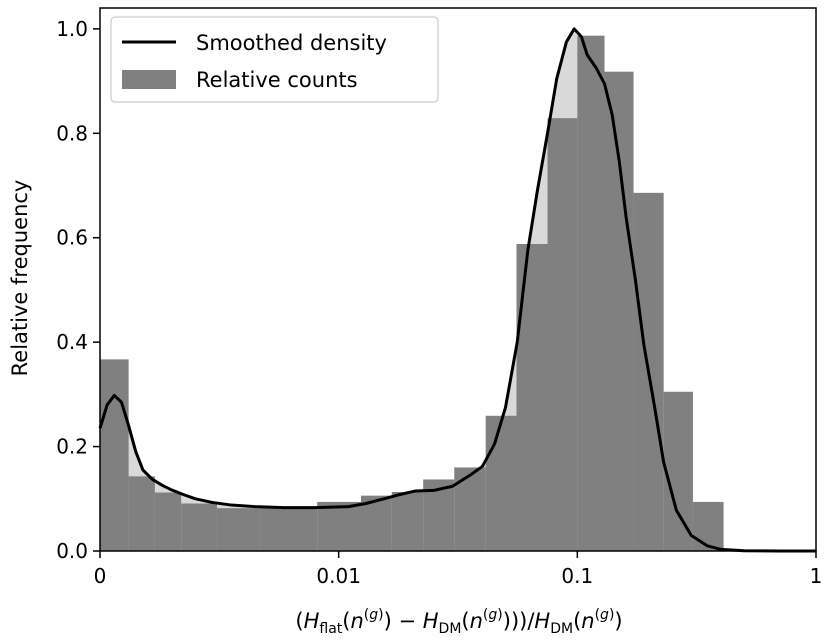  What do you see at coordinates (72, 342) in the screenshot?
I see `y-tick-label: 0.4` at bounding box center [72, 342].